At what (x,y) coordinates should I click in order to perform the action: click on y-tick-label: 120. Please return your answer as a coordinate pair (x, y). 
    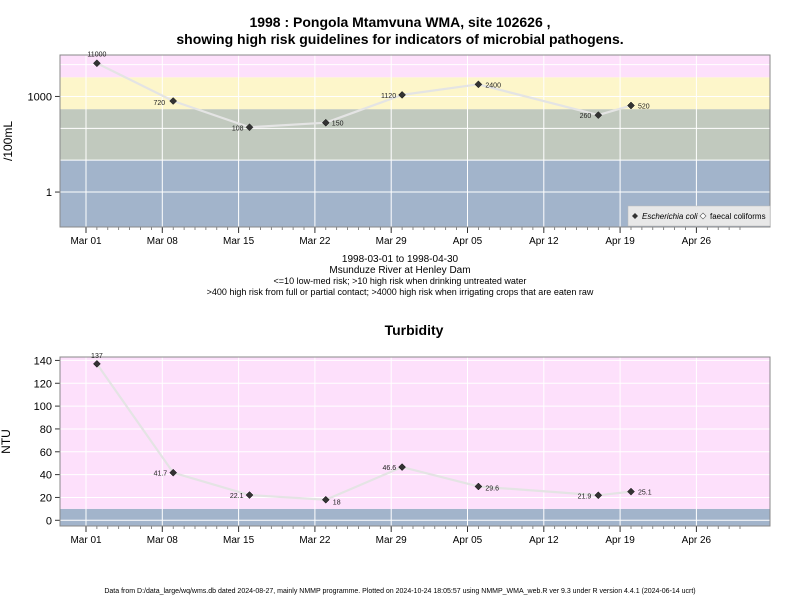
    Looking at the image, I should click on (43, 384).